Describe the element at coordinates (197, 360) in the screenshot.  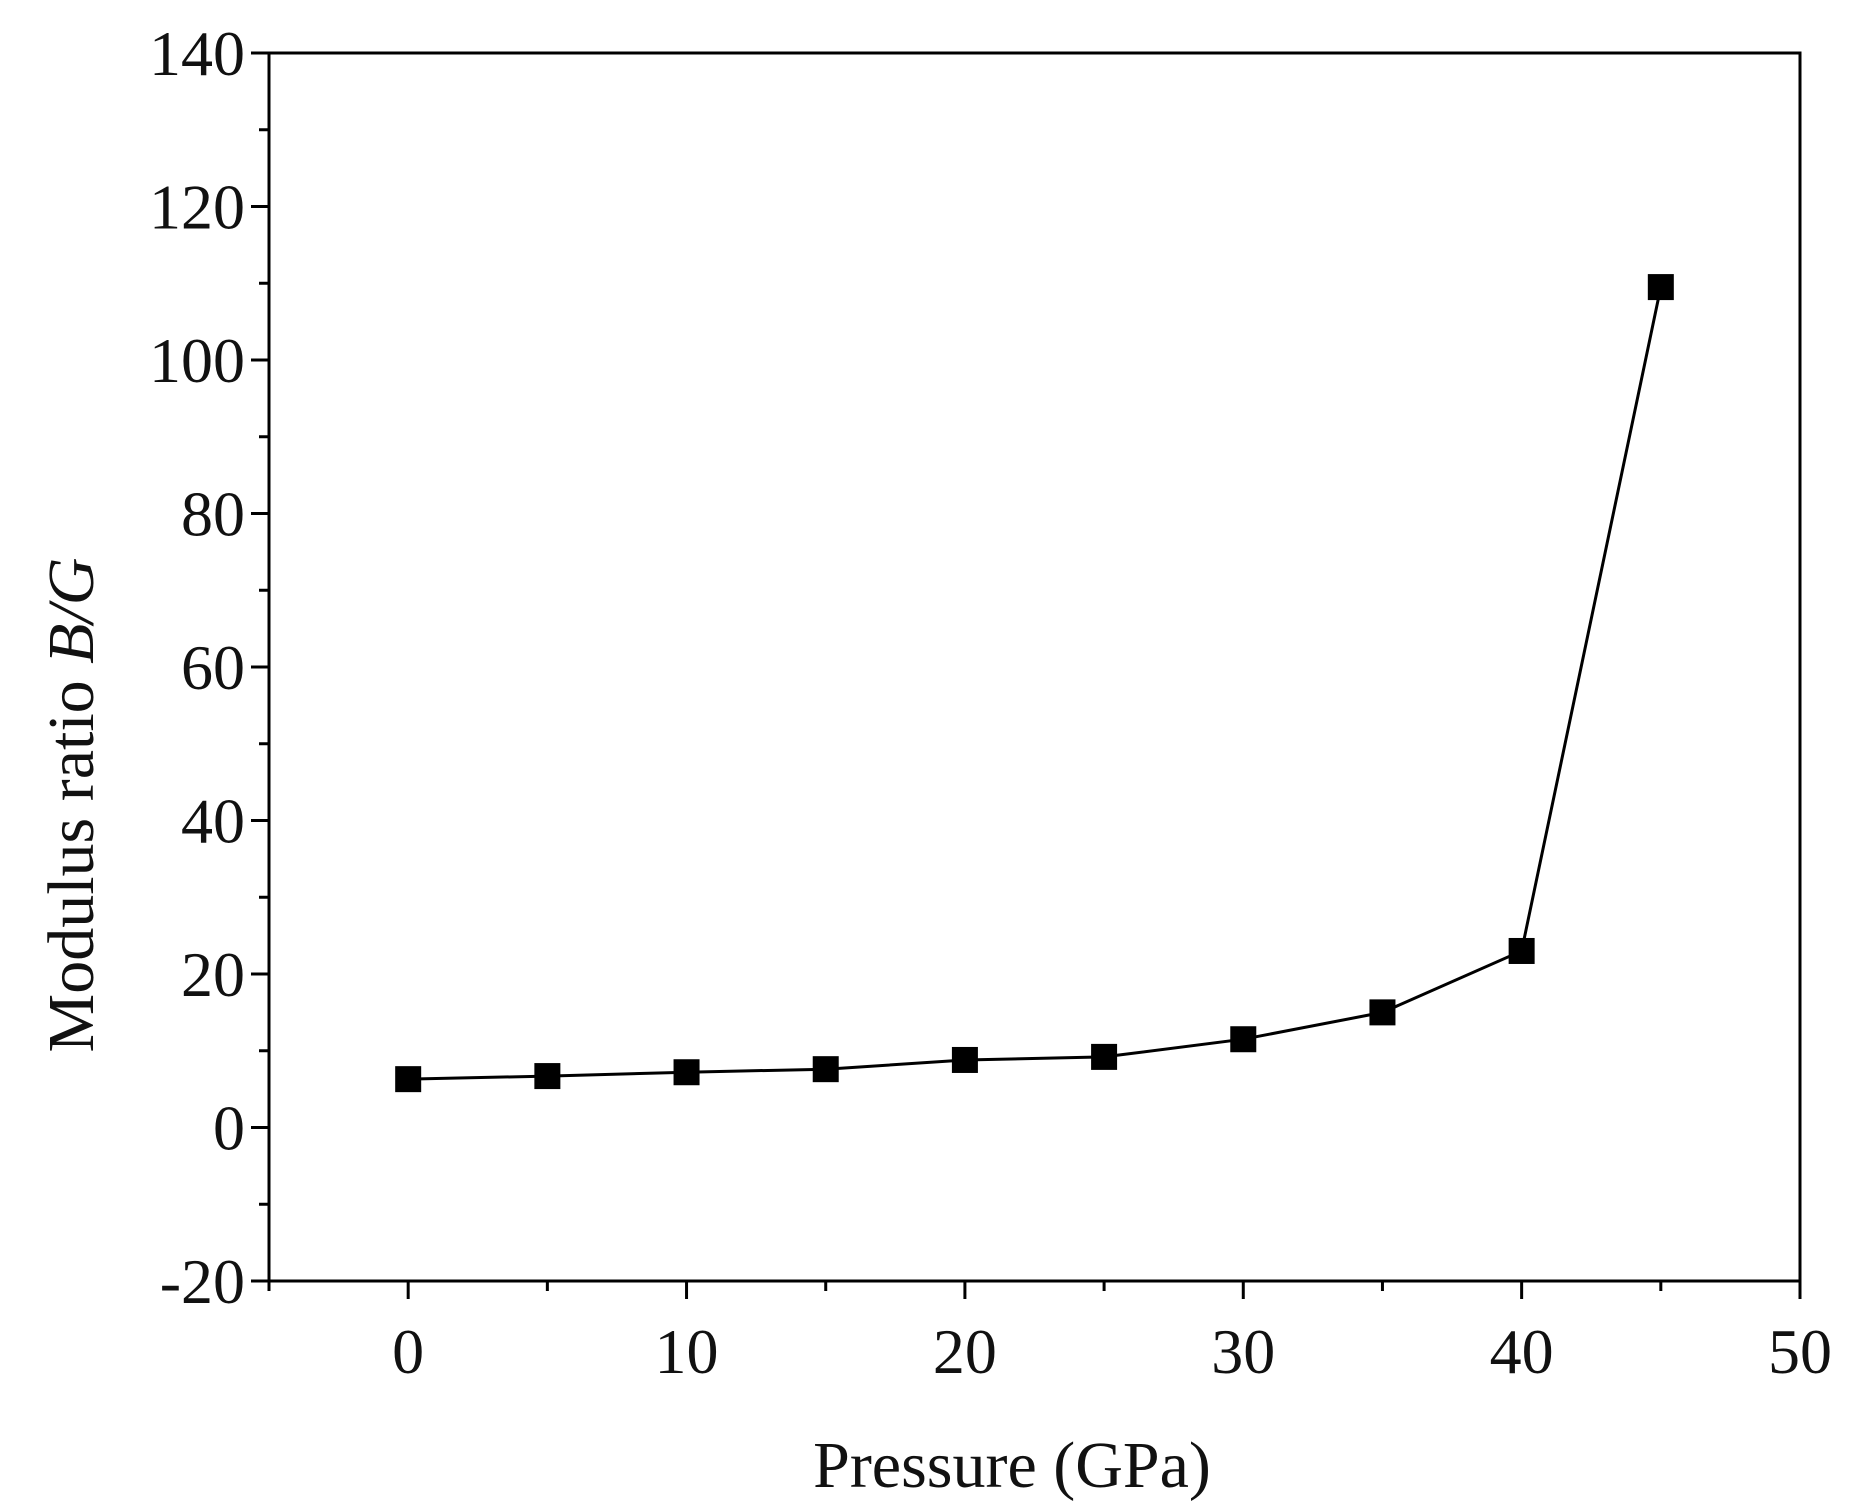
I see `y-tick-label: 100` at that location.